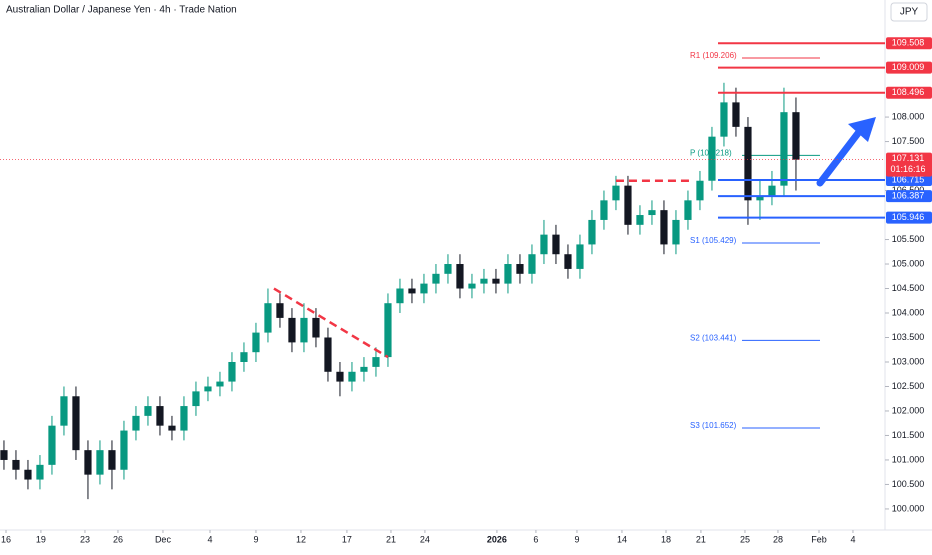 The width and height of the screenshot is (932, 555). I want to click on y-tick-label: 101.000, so click(908, 459).